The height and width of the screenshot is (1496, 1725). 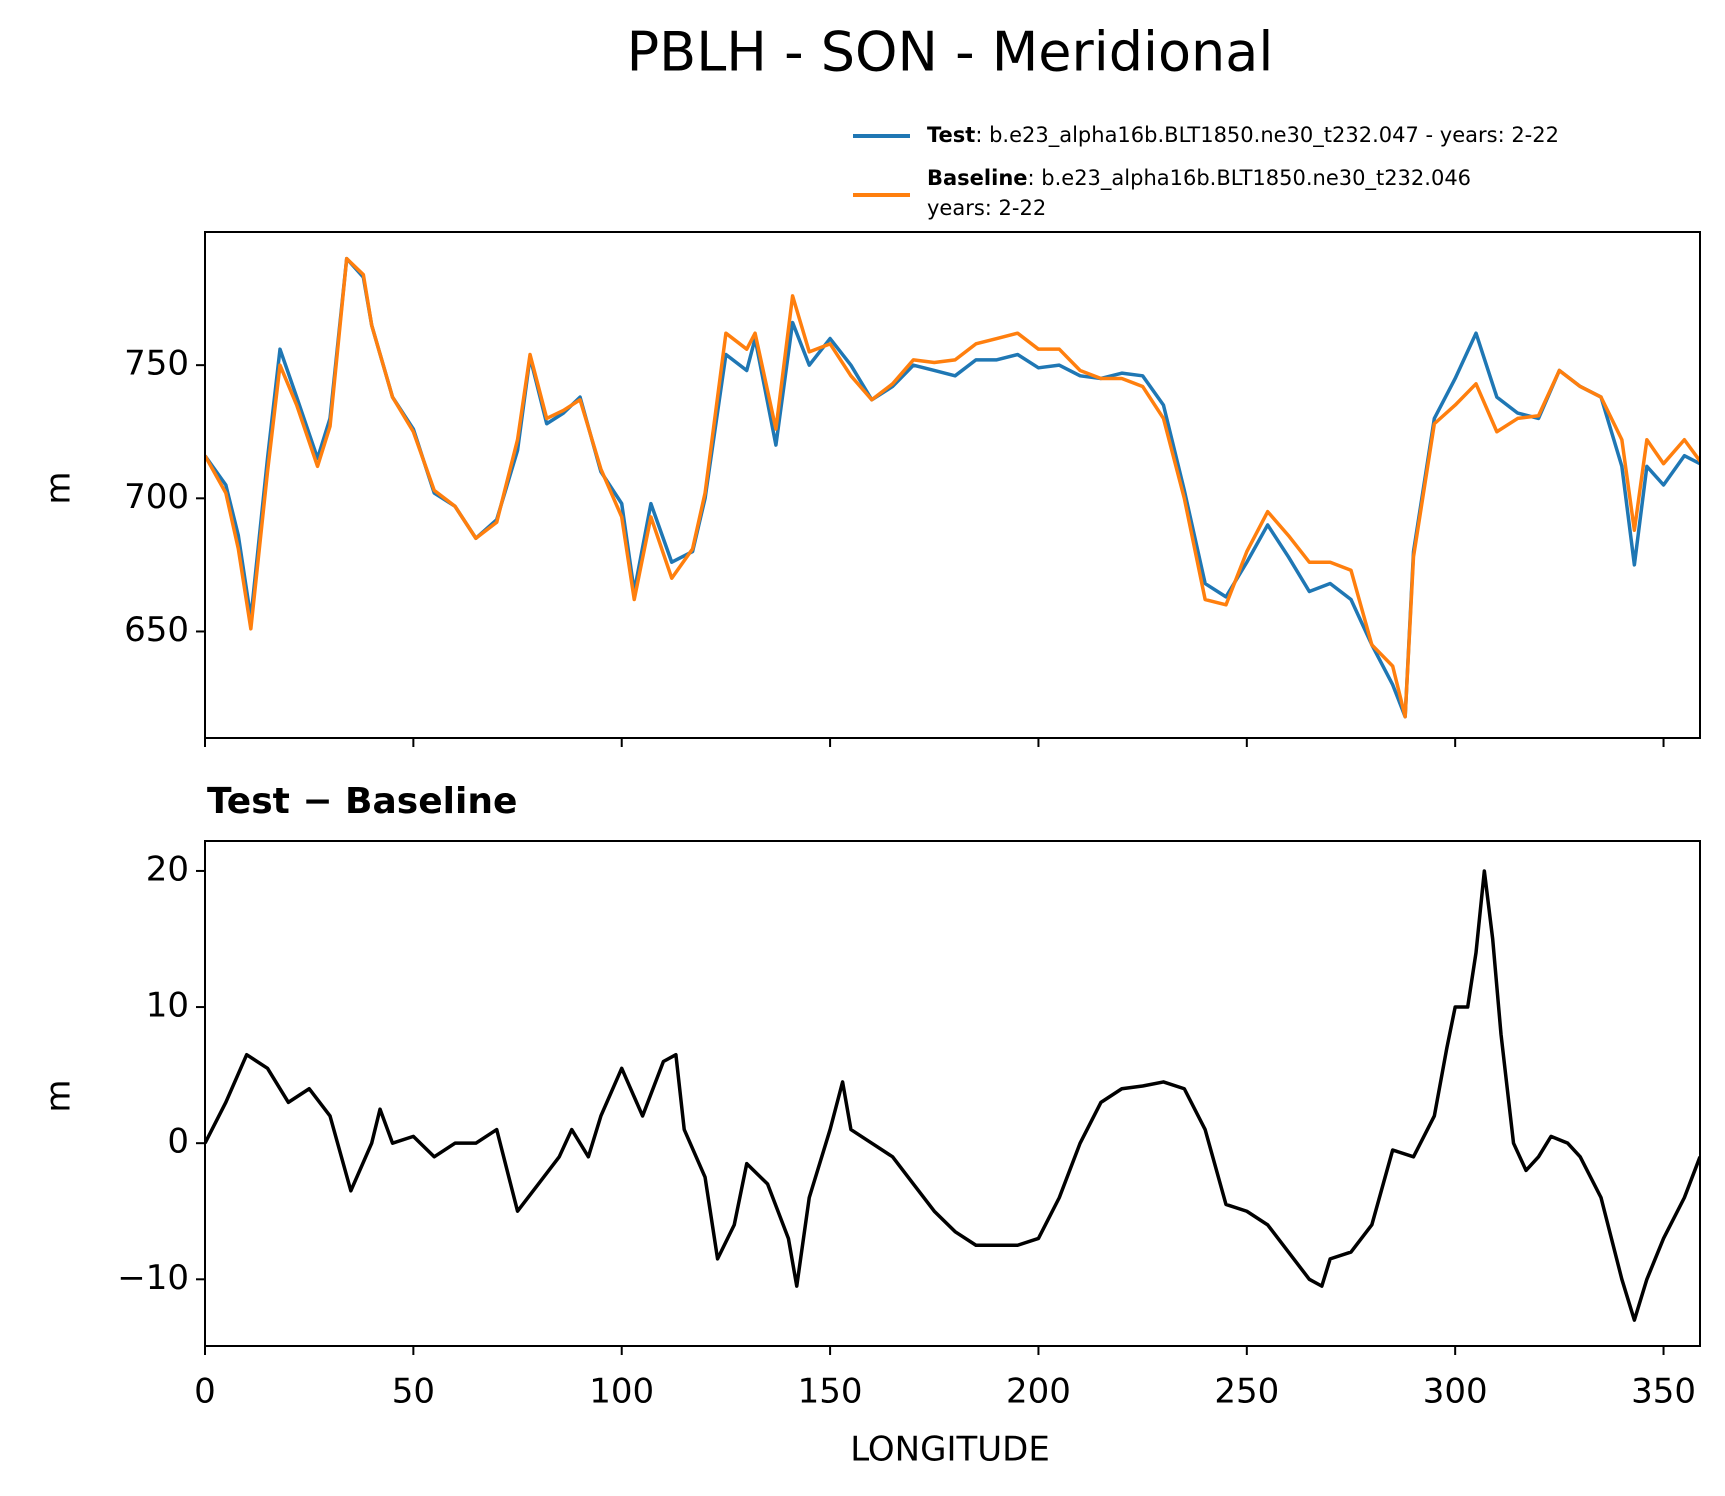 I want to click on x-tick-label: 150, so click(x=830, y=1392).